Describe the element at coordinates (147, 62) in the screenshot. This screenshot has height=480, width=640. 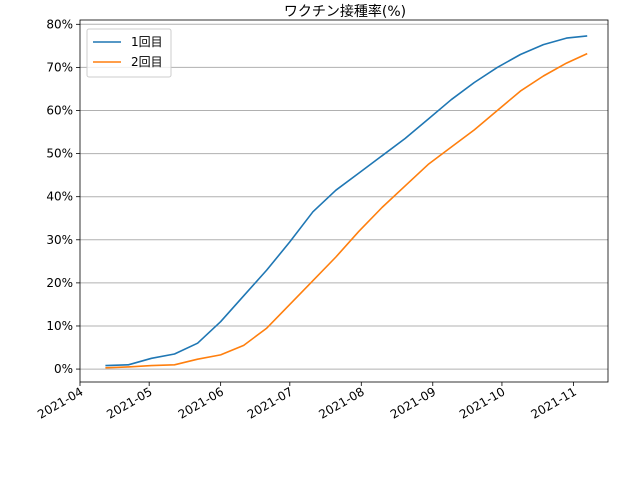
I see `legend-label: 2回目` at that location.